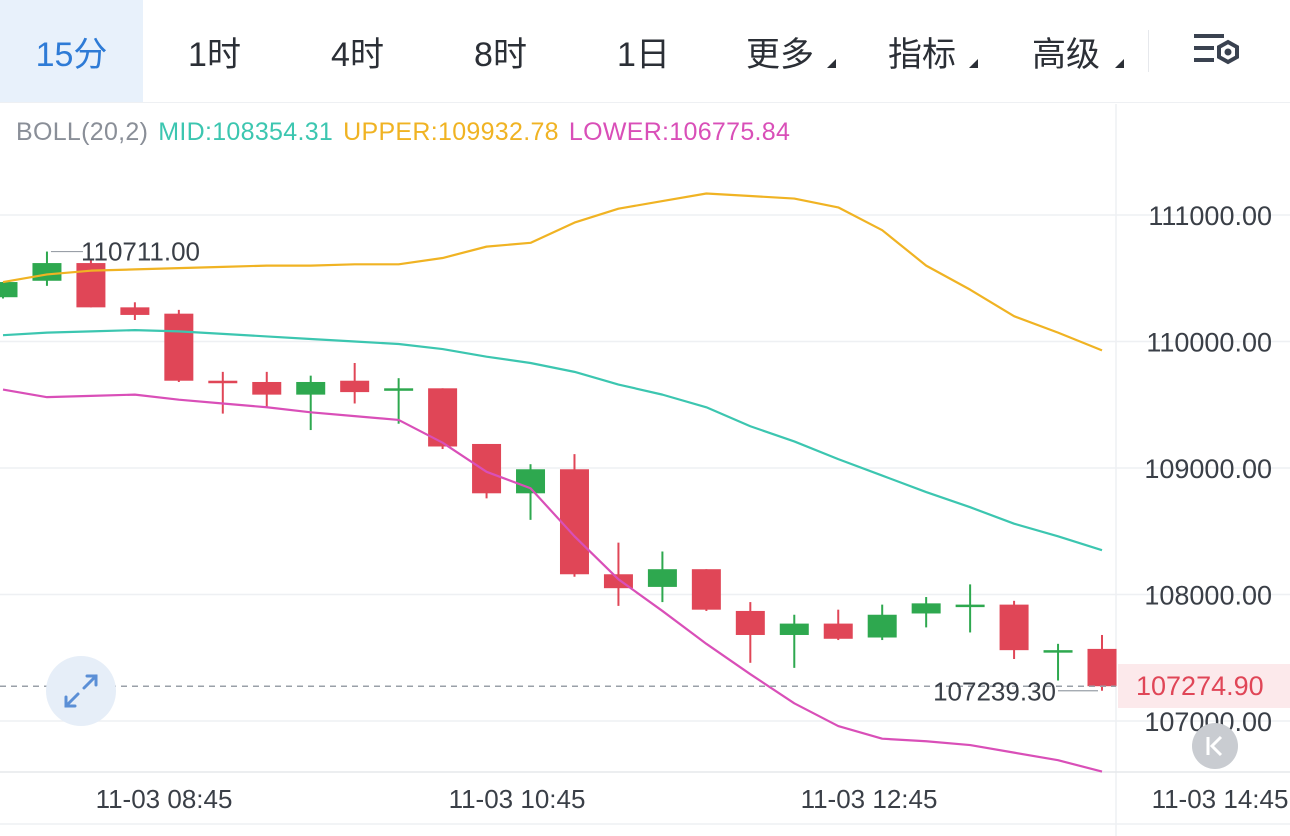 Image resolution: width=1290 pixels, height=836 pixels. What do you see at coordinates (1204, 686) in the screenshot?
I see `current-price-label: 107274.90` at bounding box center [1204, 686].